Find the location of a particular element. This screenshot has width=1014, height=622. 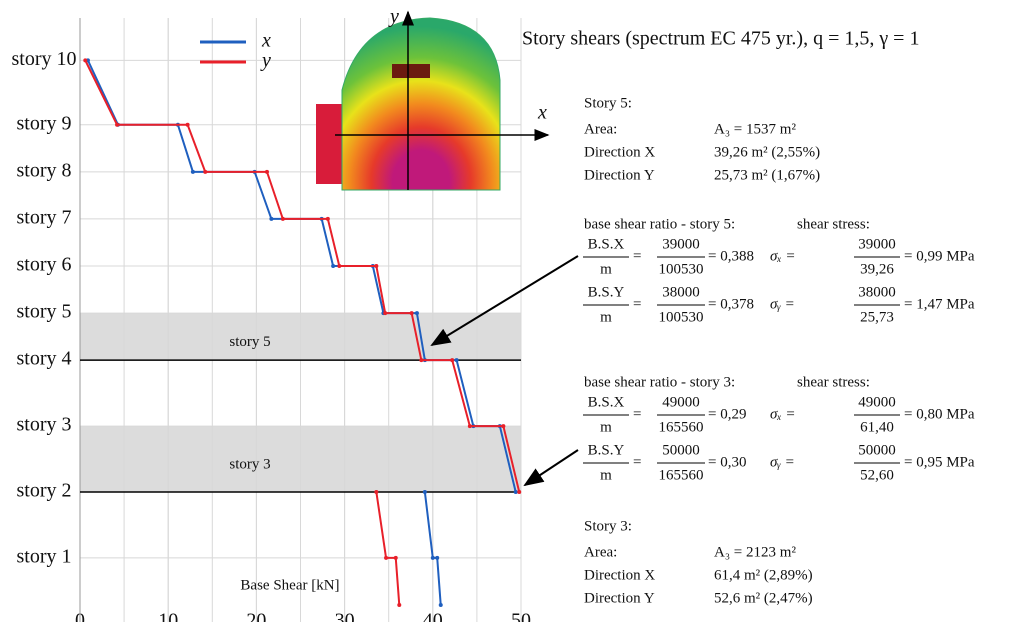

arrow is located at coordinates (551, 468).